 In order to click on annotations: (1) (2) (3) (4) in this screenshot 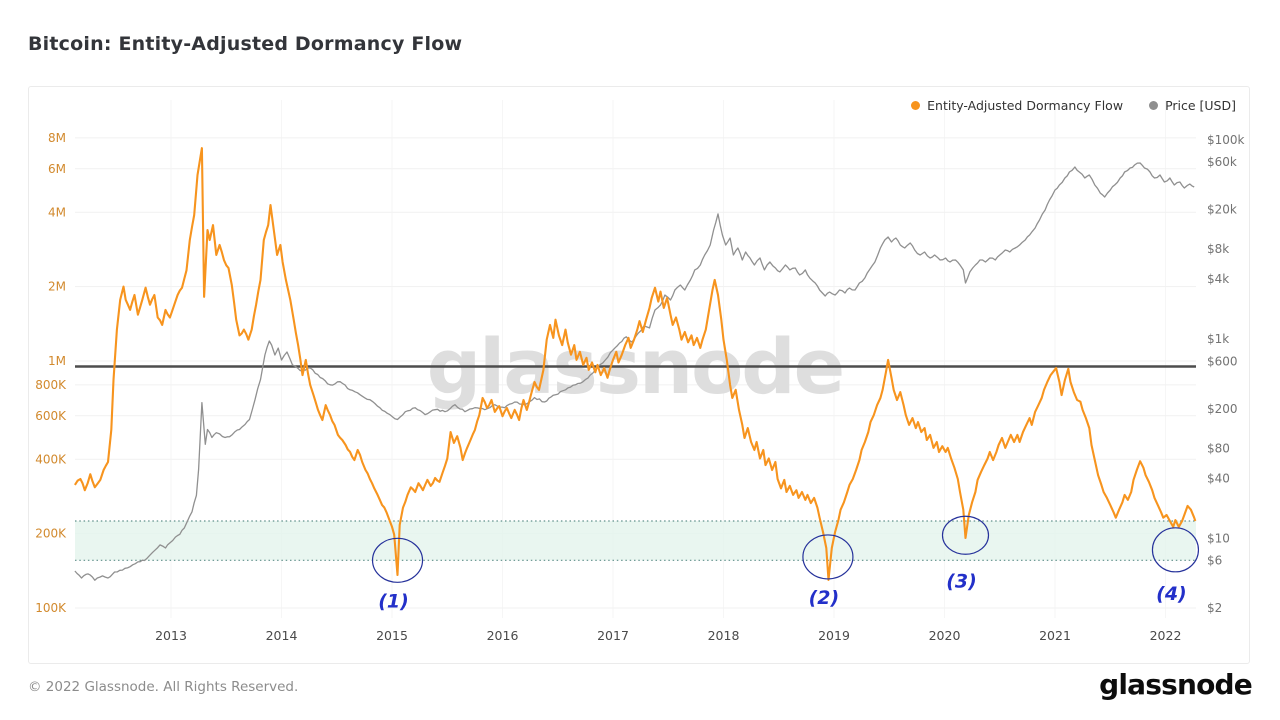, I will do `click(785, 563)`.